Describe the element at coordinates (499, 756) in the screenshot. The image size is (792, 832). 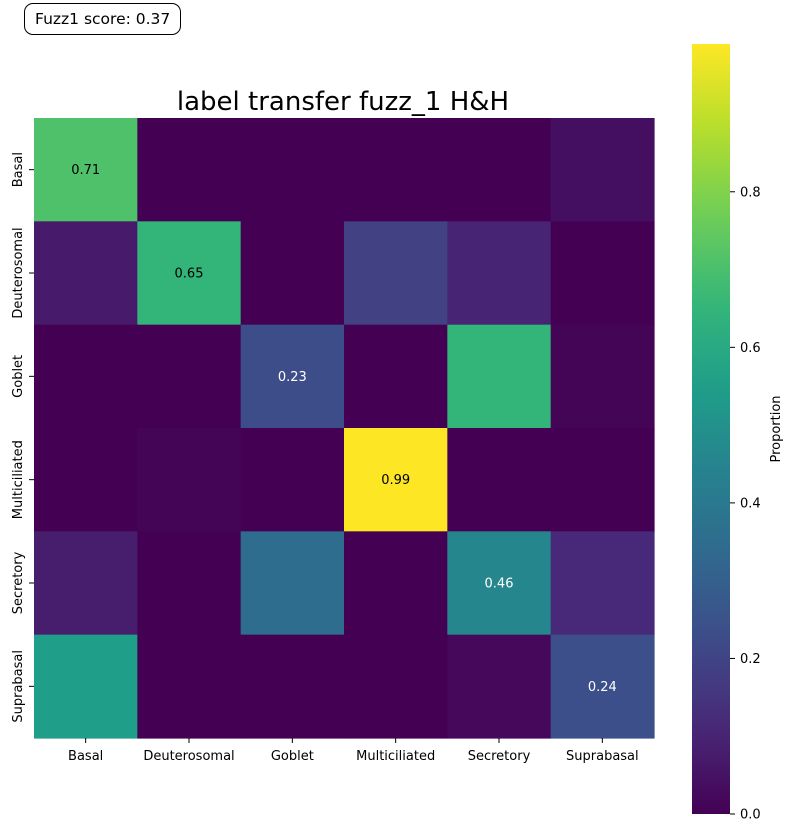
I see `x-tick-label: Secretory` at that location.